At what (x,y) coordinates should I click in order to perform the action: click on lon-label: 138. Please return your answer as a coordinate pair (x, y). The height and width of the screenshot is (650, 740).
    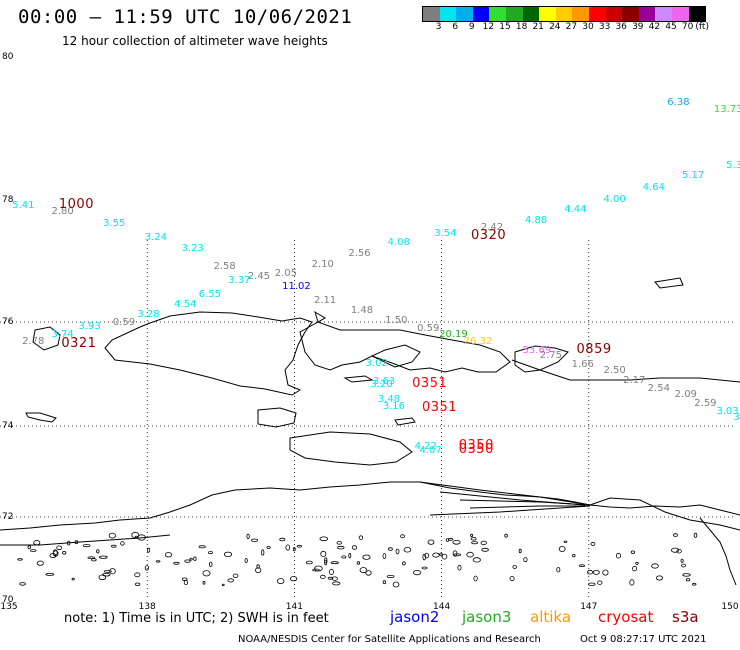
    Looking at the image, I should click on (147, 607).